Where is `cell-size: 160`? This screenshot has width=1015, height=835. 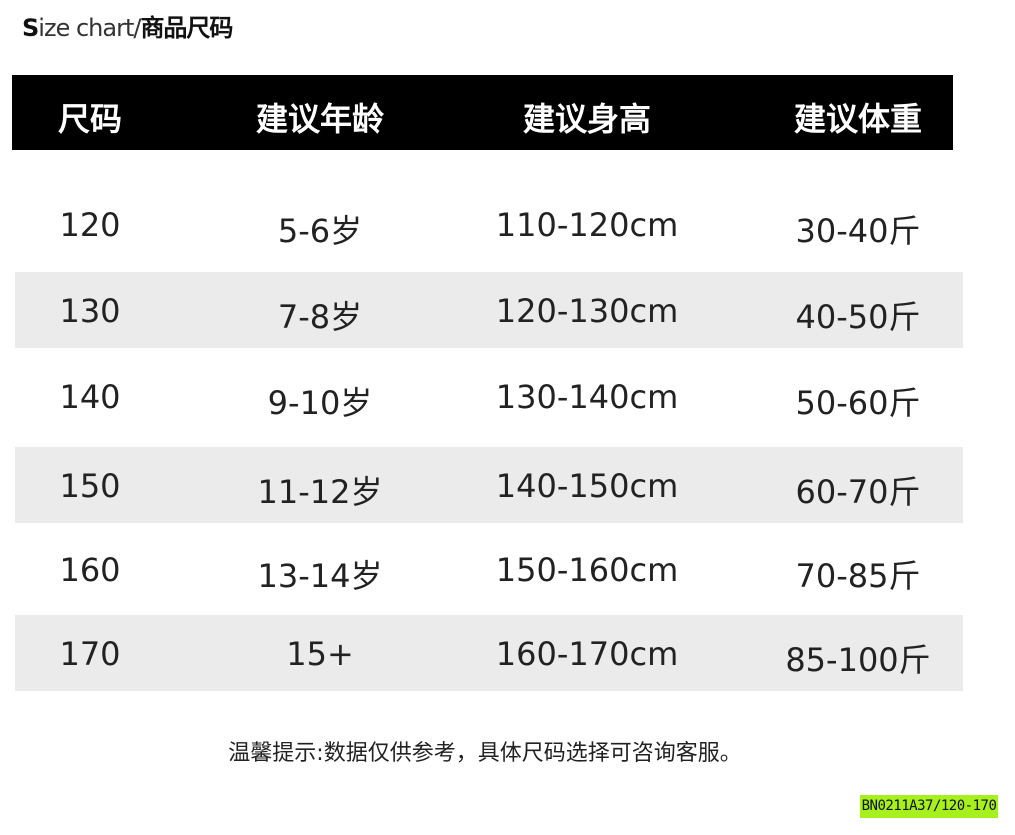 cell-size: 160 is located at coordinates (90, 570).